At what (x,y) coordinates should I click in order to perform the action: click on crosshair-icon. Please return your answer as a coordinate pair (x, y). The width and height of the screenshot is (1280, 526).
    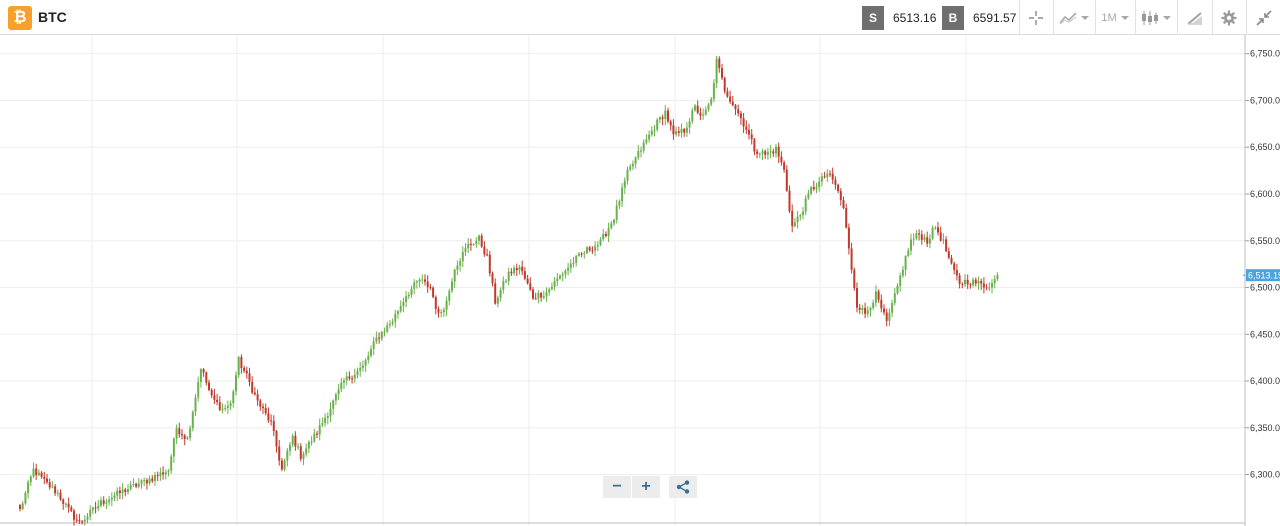
    Looking at the image, I should click on (1036, 17).